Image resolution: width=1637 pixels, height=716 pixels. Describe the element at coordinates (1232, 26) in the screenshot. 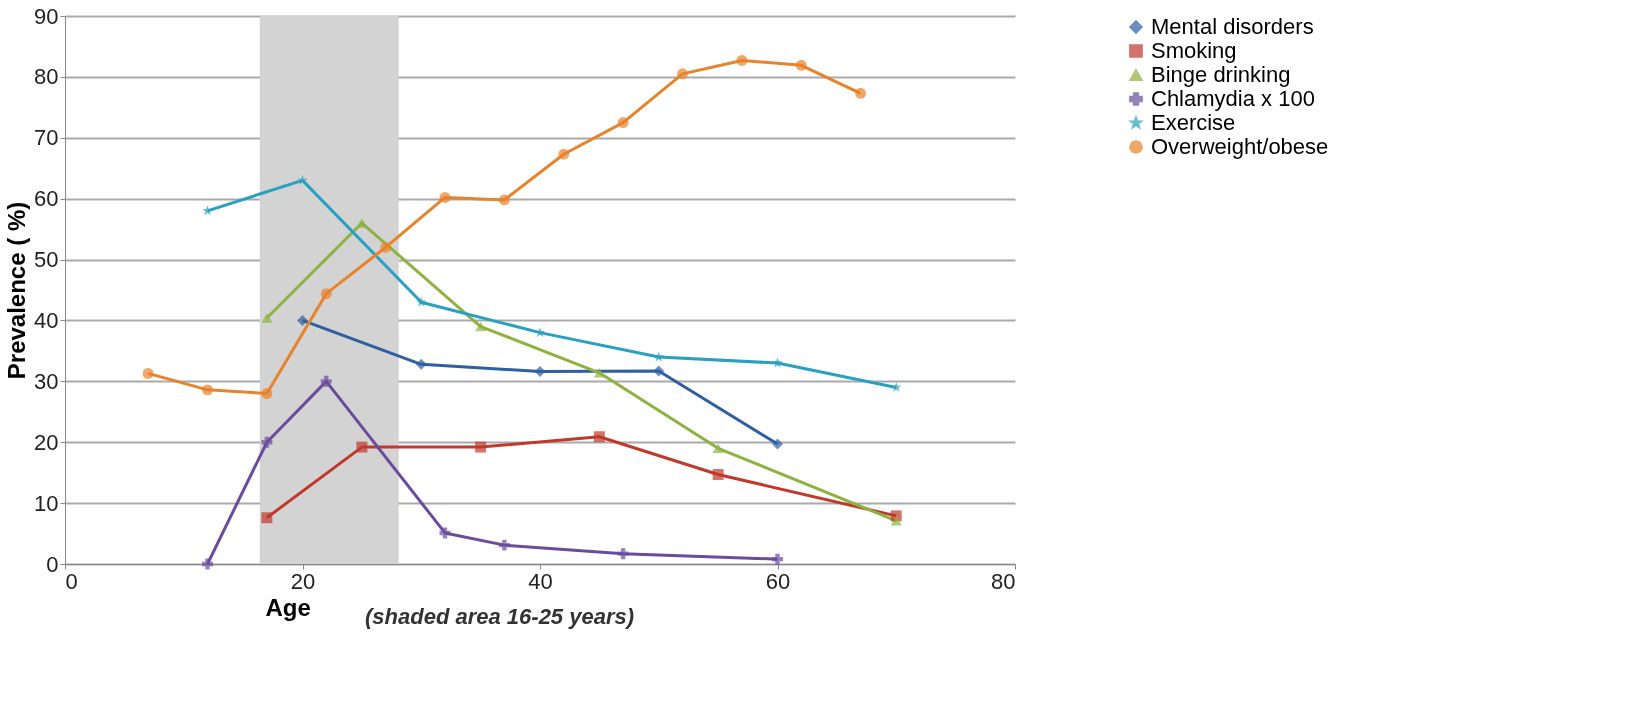

I see `legend-label: Mental disorders` at that location.